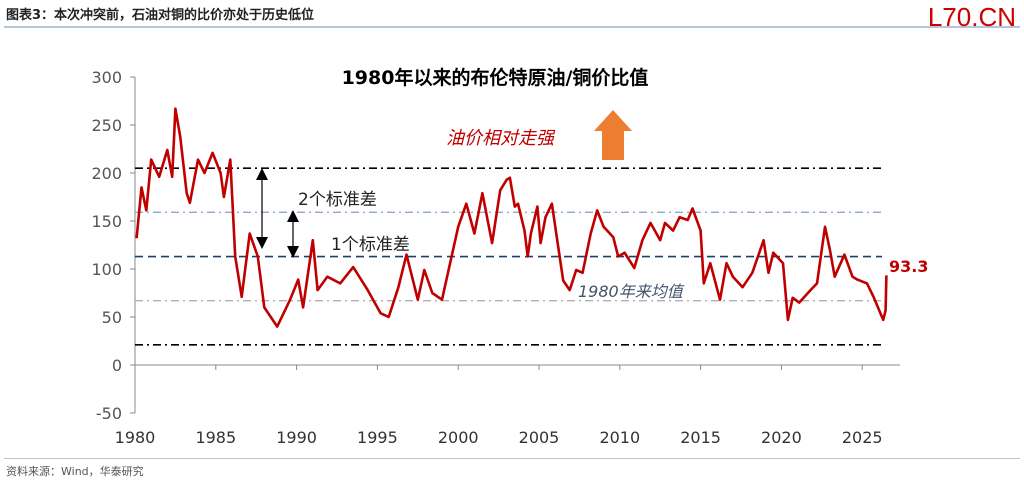  Describe the element at coordinates (106, 269) in the screenshot. I see `y-tick-label: 100` at that location.